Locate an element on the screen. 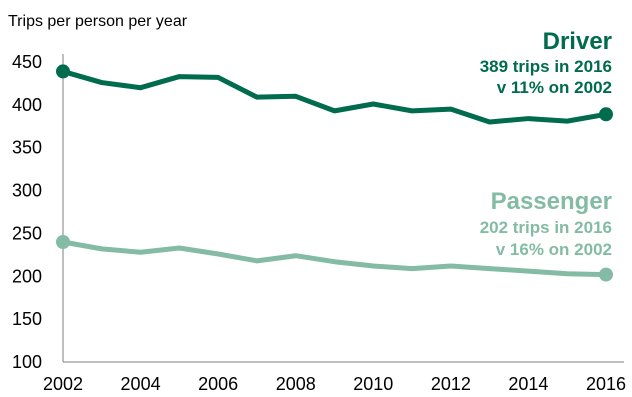 This screenshot has width=632, height=397. passenger-series-line is located at coordinates (334, 258).